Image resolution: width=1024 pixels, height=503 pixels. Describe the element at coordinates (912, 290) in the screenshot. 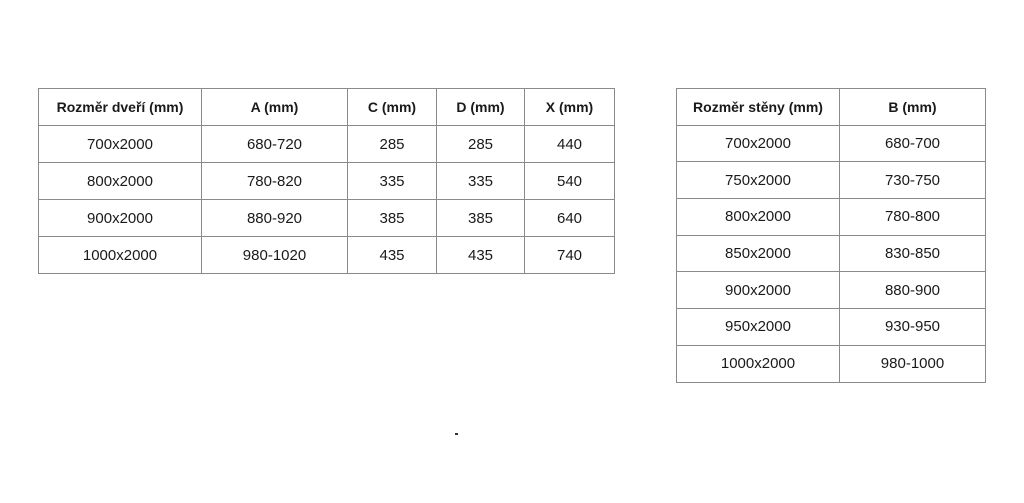

I see `table-cell: 880-900` at that location.